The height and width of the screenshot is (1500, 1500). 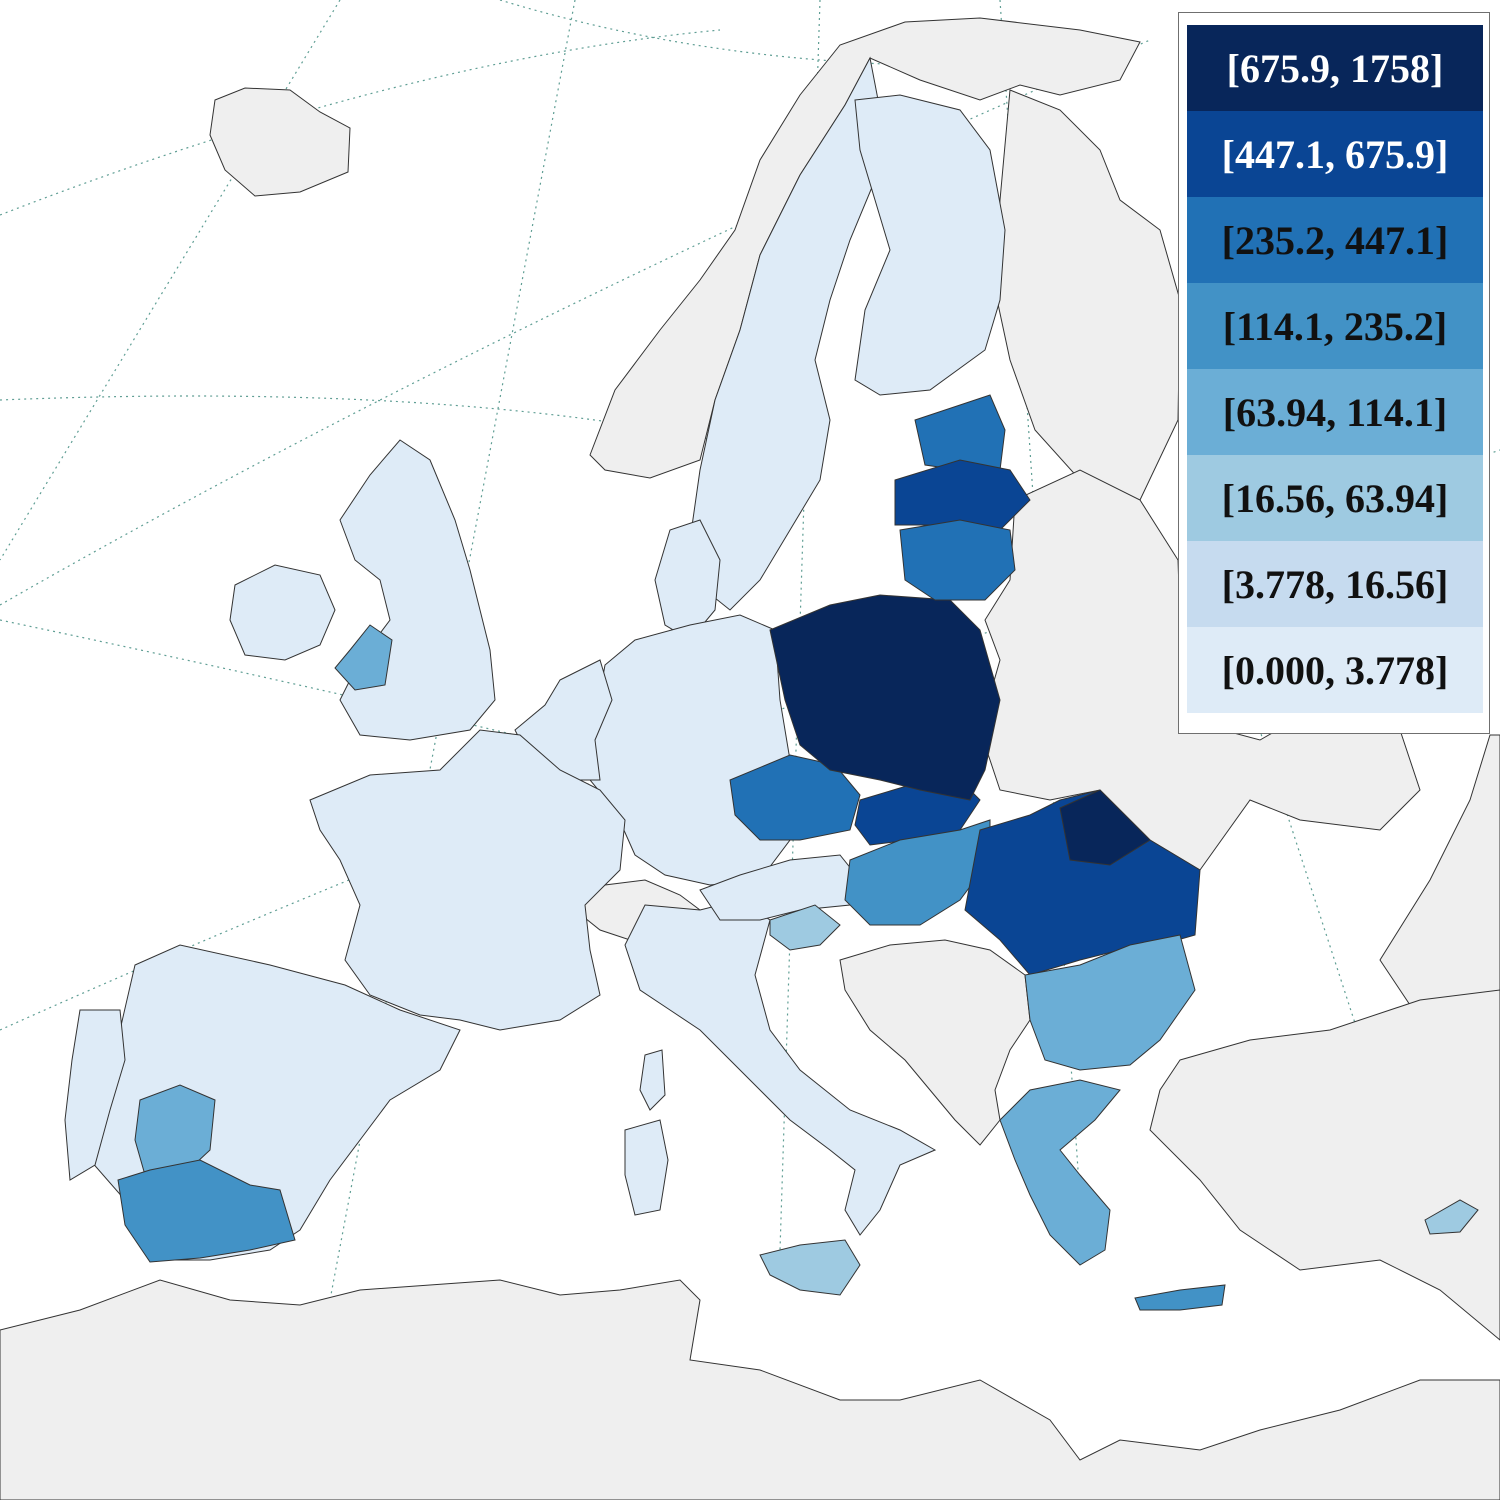 I want to click on region-slovenia, so click(x=805, y=927).